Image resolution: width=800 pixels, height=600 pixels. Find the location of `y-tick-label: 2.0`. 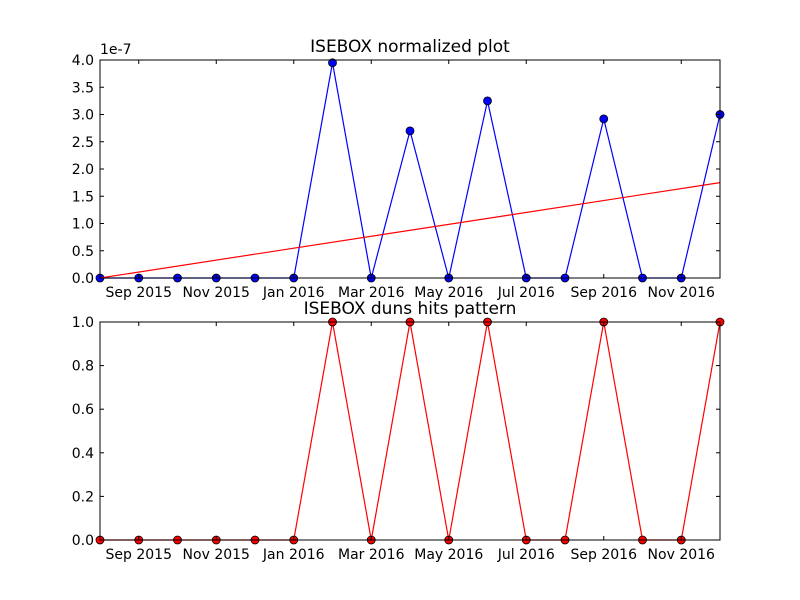

y-tick-label: 2.0 is located at coordinates (83, 170).